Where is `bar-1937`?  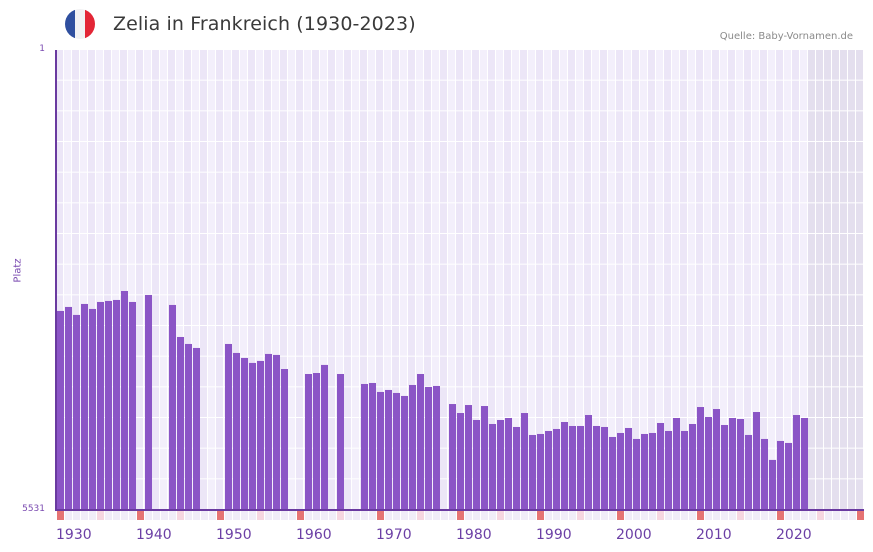 bar-1937 is located at coordinates (116, 404).